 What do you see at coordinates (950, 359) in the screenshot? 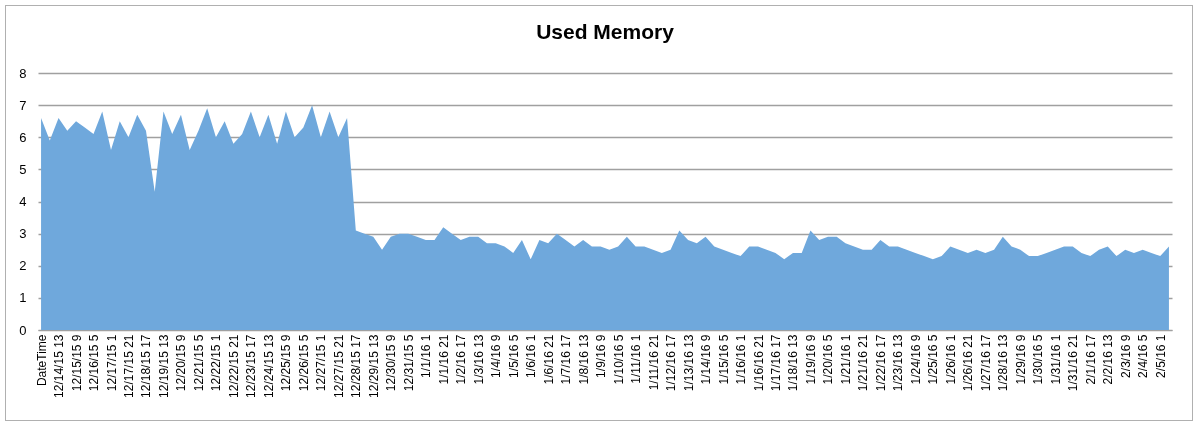
I see `x-tick-label: 1/26/16 1` at bounding box center [950, 359].